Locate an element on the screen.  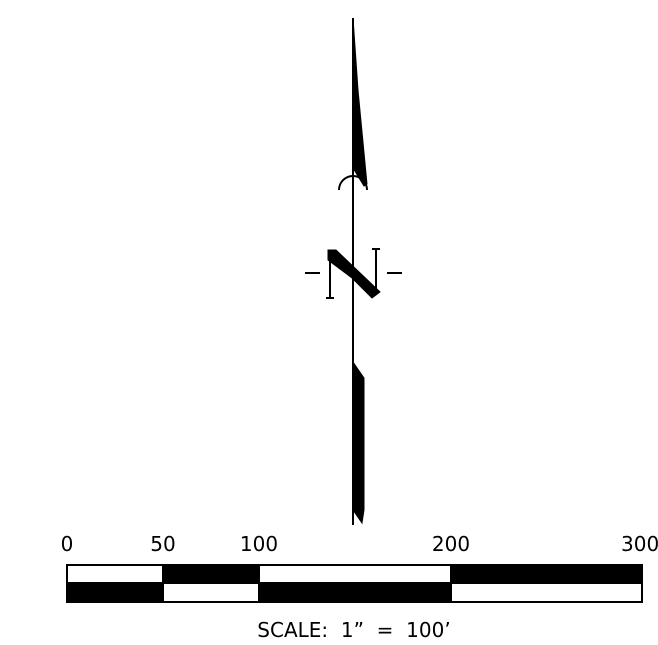
scale-caption: SCALE: 1” = 100’ is located at coordinates (353, 630).